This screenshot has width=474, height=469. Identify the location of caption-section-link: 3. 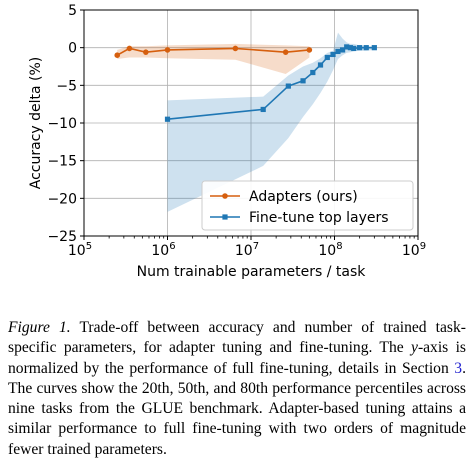
(458, 368).